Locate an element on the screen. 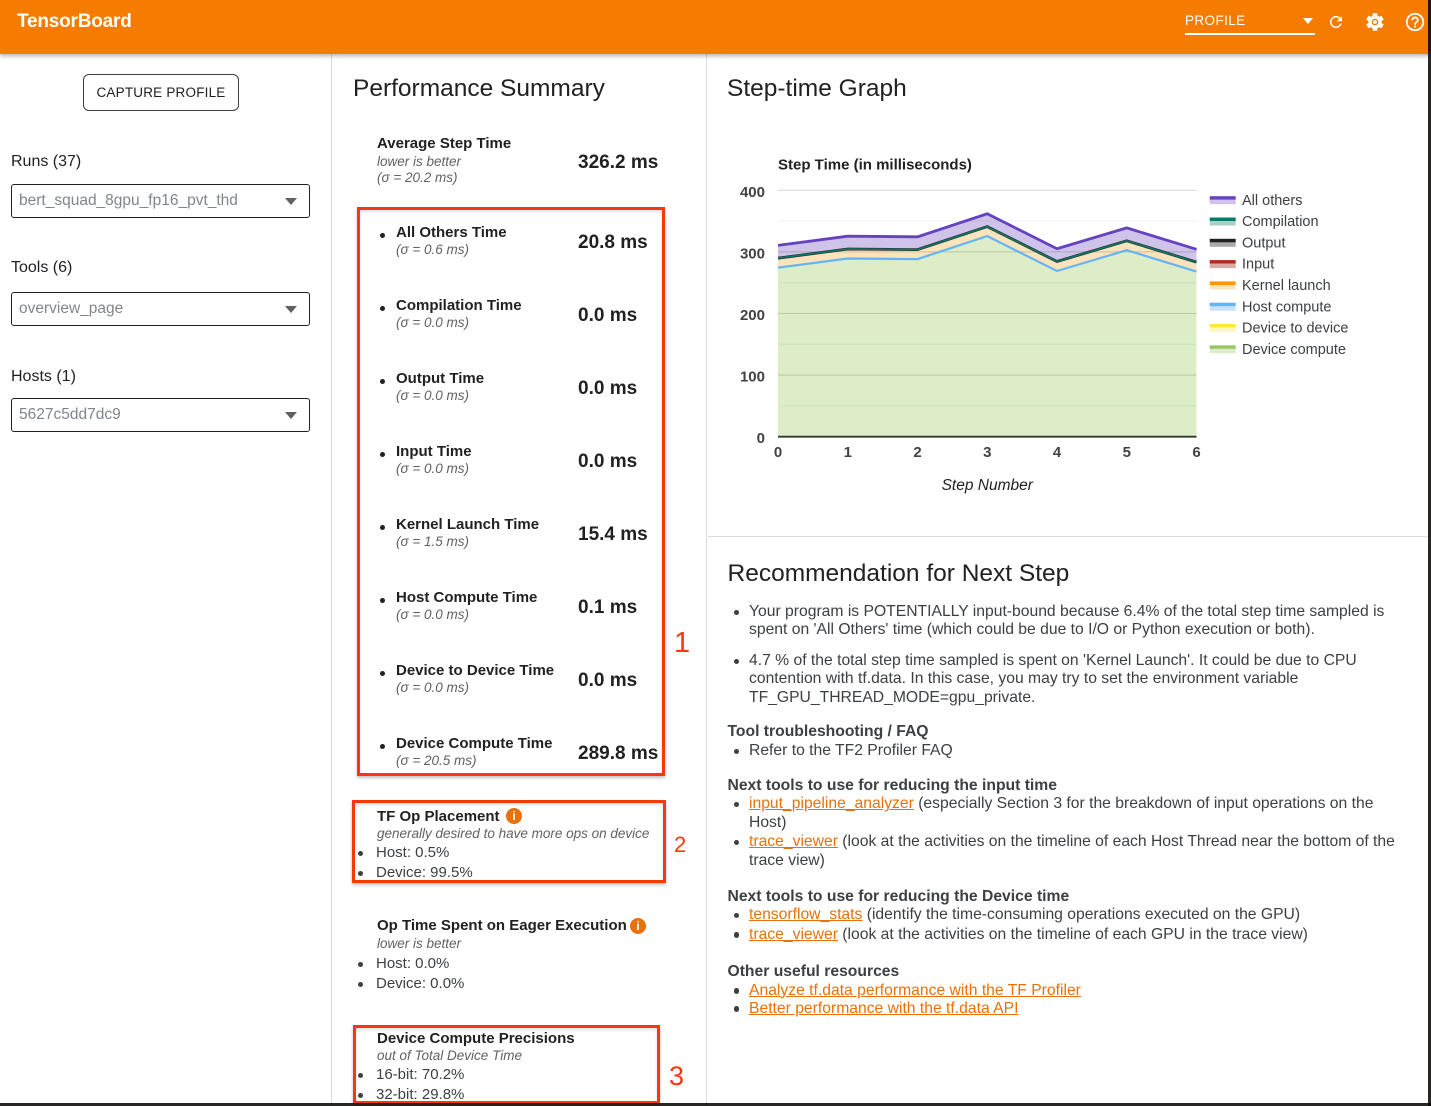 This screenshot has height=1106, width=1431. svg-text: Compilation is located at coordinates (1280, 222).